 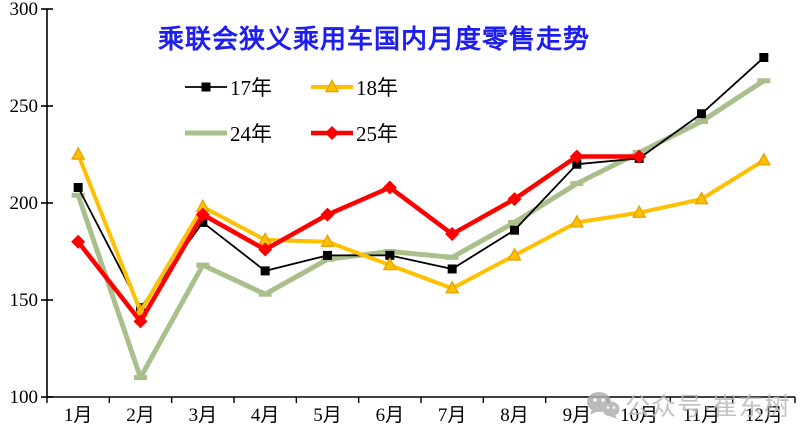 What do you see at coordinates (390, 415) in the screenshot?
I see `x-tick-label: 6月` at bounding box center [390, 415].